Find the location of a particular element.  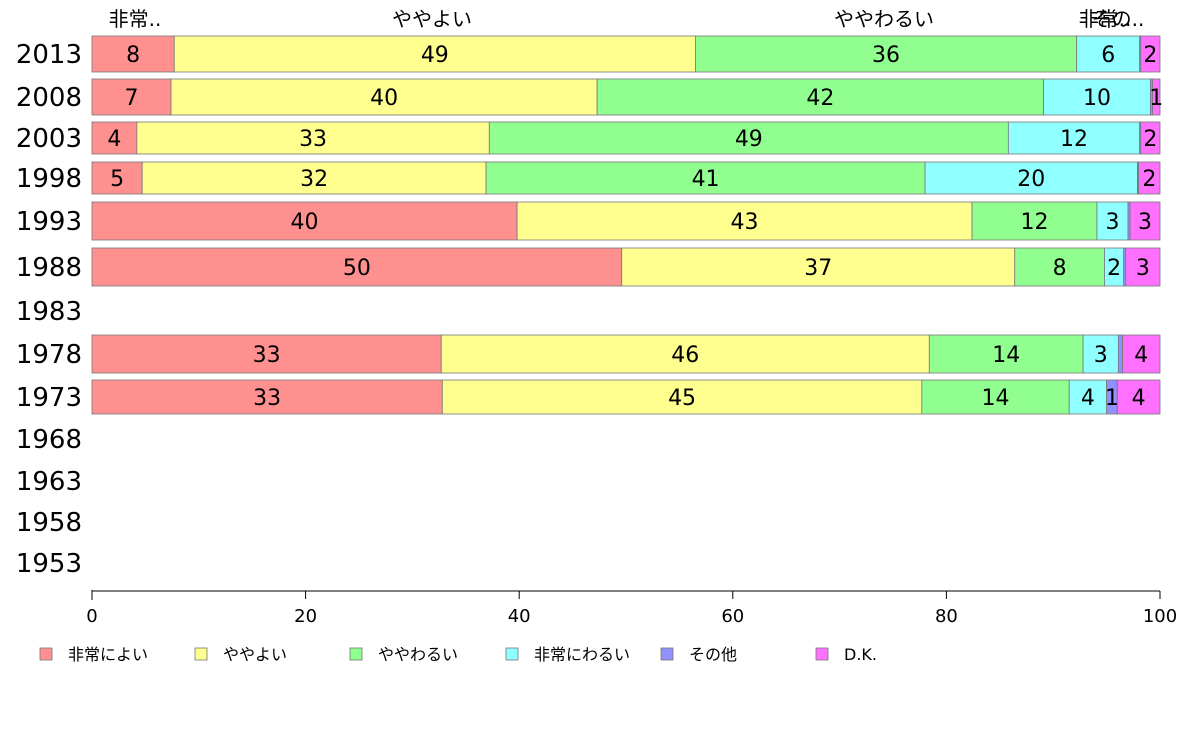

data-label: 43 is located at coordinates (745, 222).